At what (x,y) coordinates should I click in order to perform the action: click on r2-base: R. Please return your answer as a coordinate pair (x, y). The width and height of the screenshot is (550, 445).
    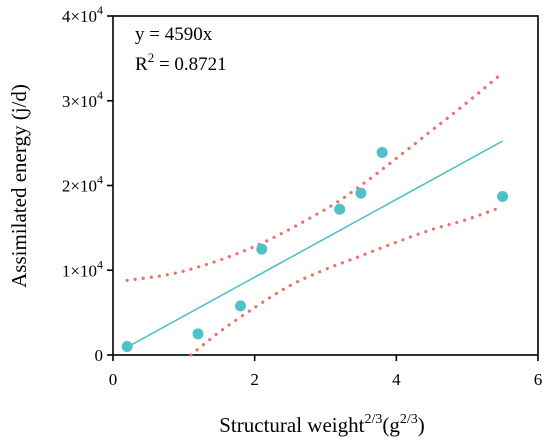
    Looking at the image, I should click on (141, 64).